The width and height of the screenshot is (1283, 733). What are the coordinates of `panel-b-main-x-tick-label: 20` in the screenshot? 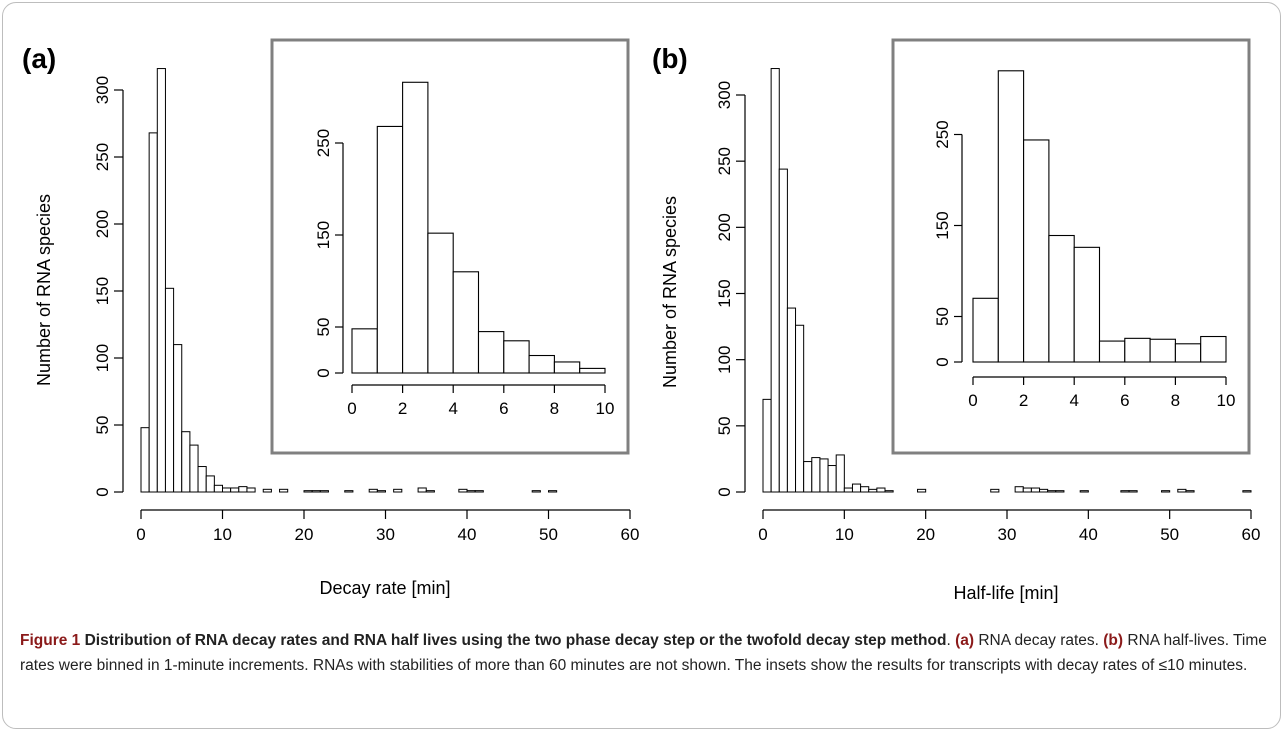 It's located at (925, 534).